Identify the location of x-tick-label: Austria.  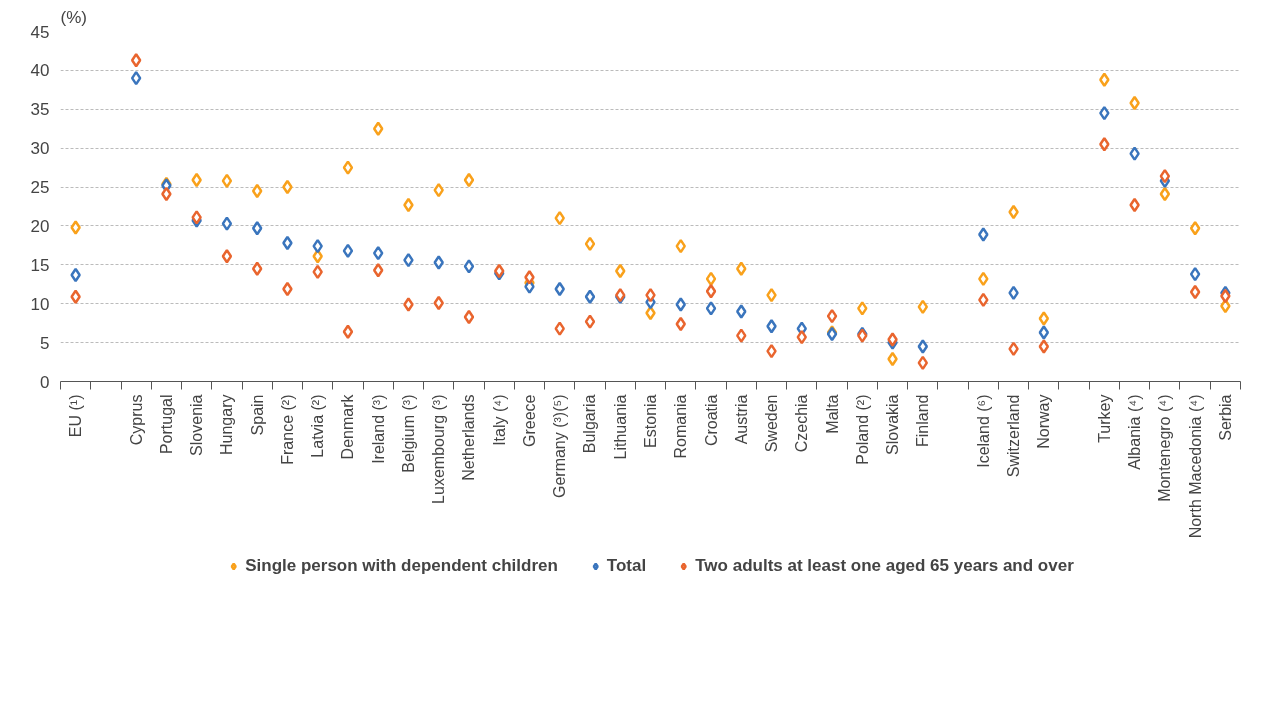
(741, 419).